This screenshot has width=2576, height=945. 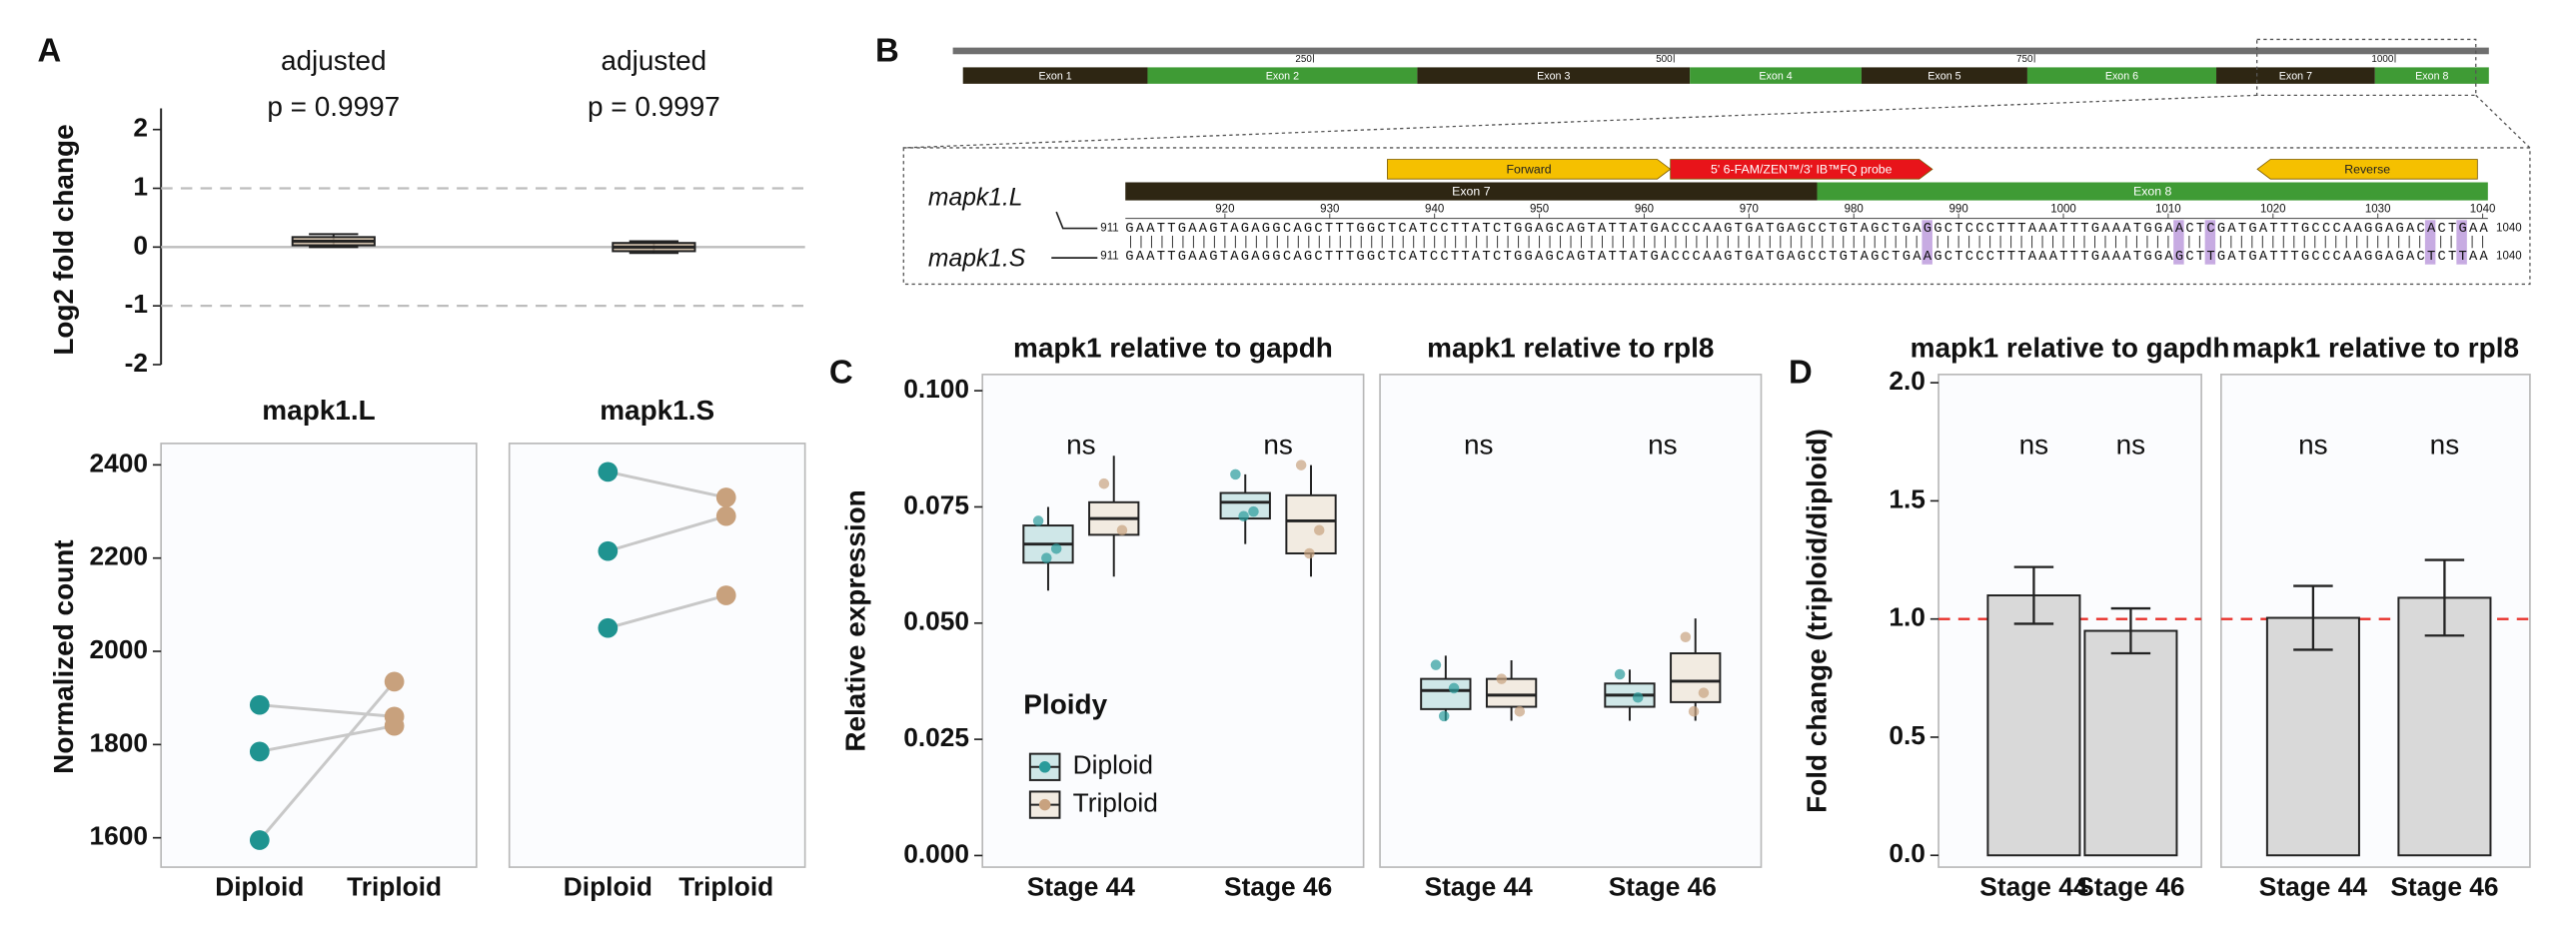 I want to click on pair-line, so click(x=667, y=533).